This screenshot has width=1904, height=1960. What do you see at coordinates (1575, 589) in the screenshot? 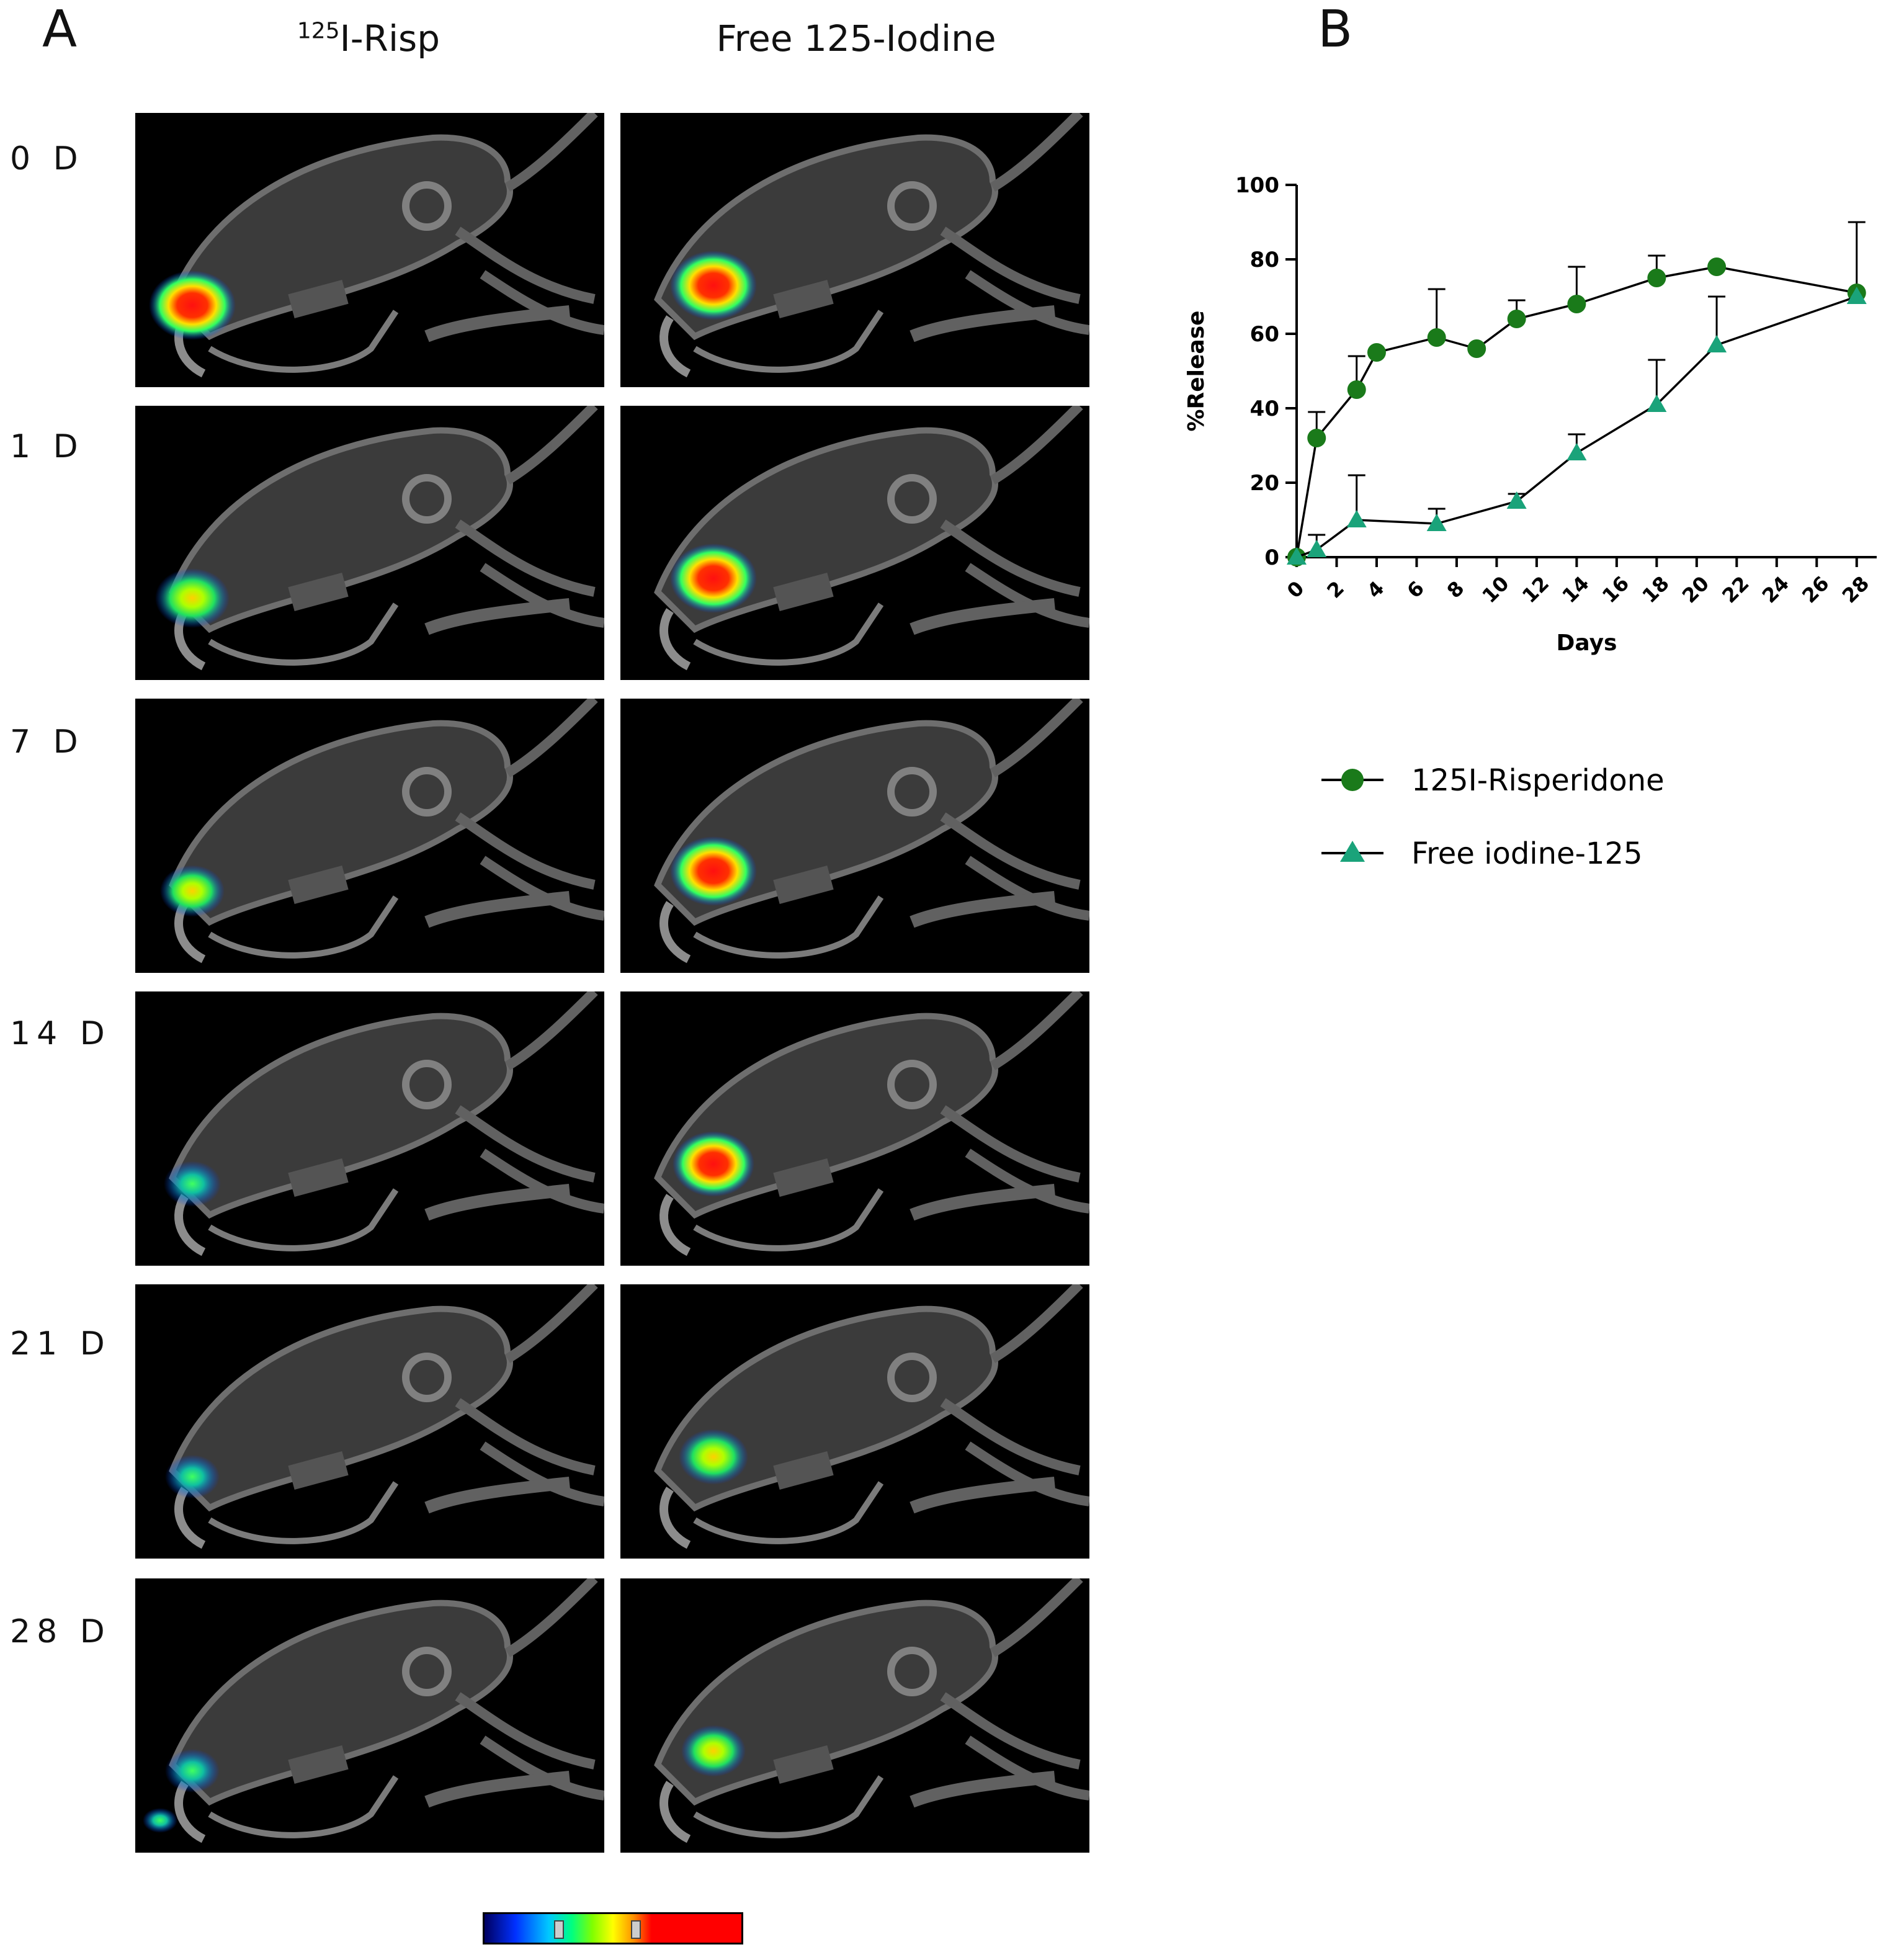
I see `x-tick-label: 14` at bounding box center [1575, 589].